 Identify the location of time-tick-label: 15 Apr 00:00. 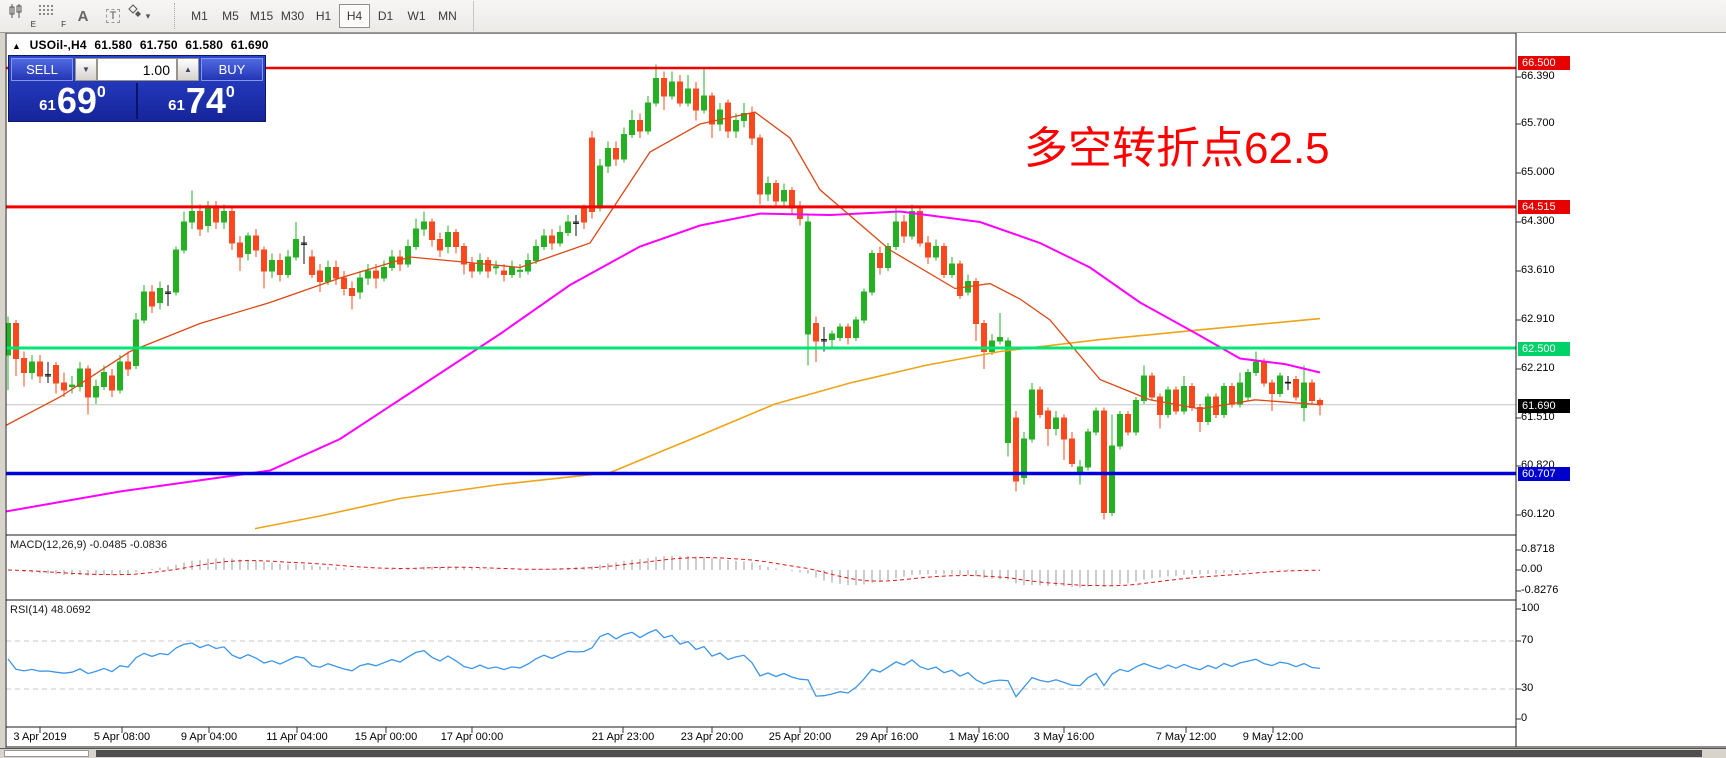
(386, 737).